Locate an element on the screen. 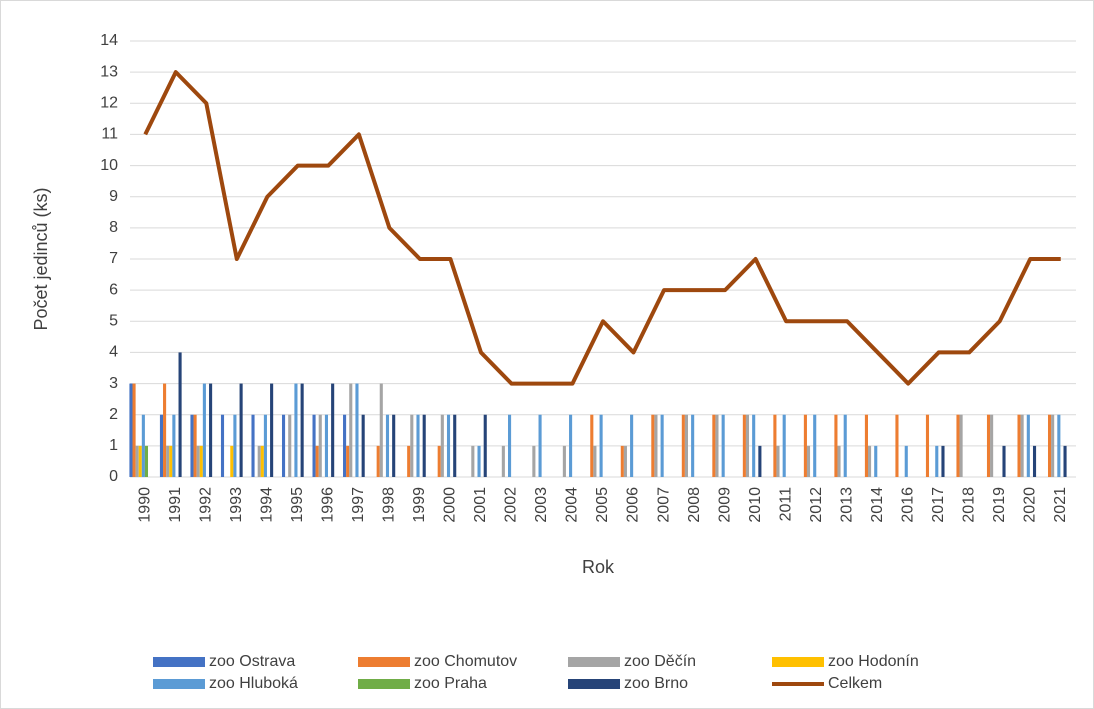  legend-label: zoo Hluboká is located at coordinates (253, 683).